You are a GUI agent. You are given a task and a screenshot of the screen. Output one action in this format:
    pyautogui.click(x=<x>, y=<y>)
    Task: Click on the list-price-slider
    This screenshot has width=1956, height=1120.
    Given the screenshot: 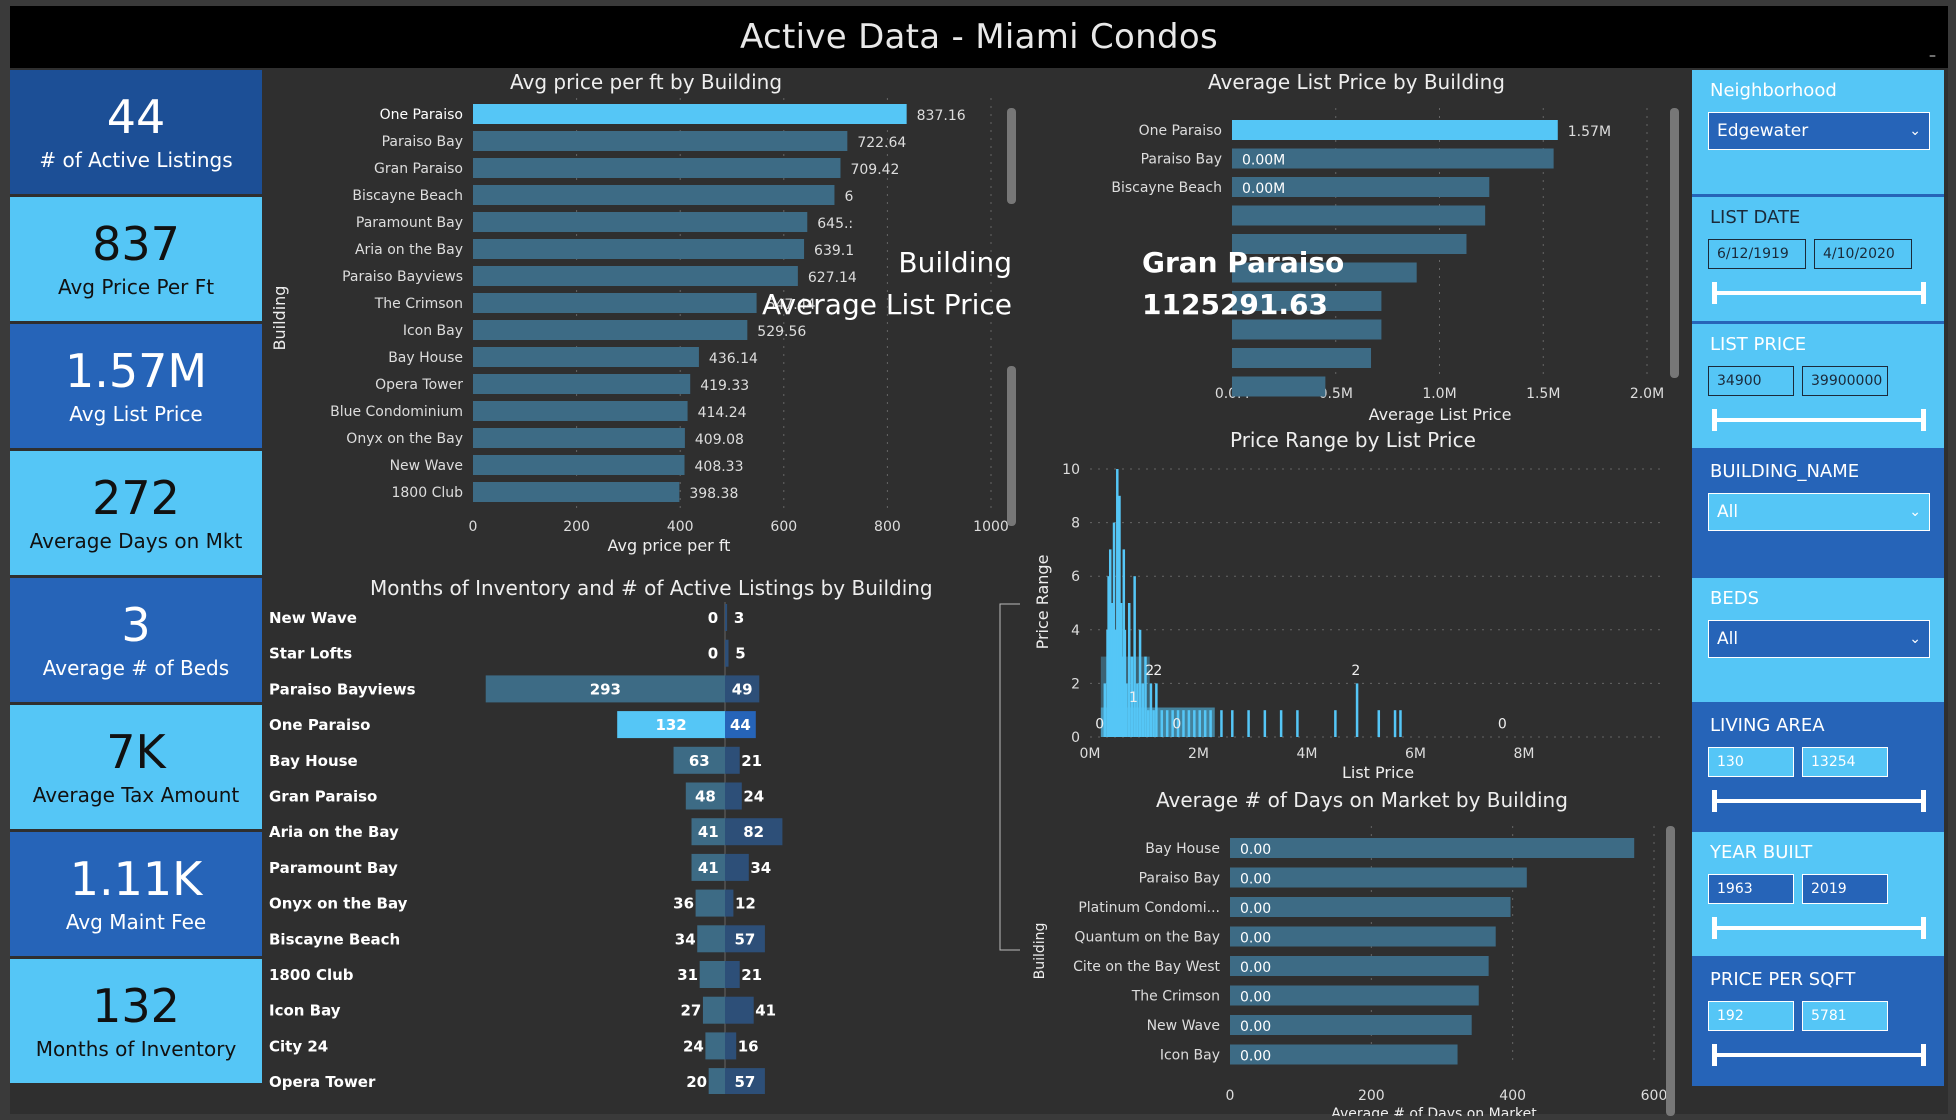 What is the action you would take?
    pyautogui.click(x=1819, y=420)
    